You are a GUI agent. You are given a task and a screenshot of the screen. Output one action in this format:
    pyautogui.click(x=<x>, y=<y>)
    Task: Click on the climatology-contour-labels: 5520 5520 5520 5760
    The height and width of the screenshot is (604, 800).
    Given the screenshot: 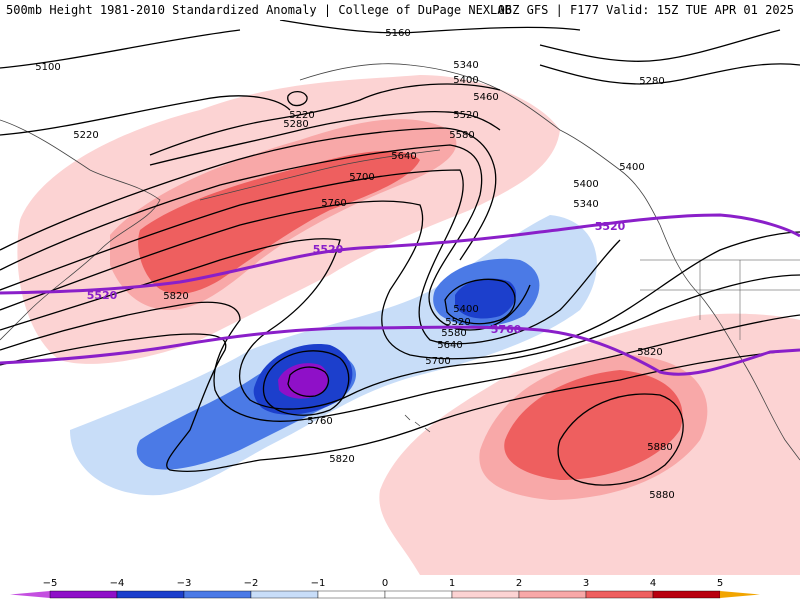 What is the action you would take?
    pyautogui.click(x=356, y=278)
    